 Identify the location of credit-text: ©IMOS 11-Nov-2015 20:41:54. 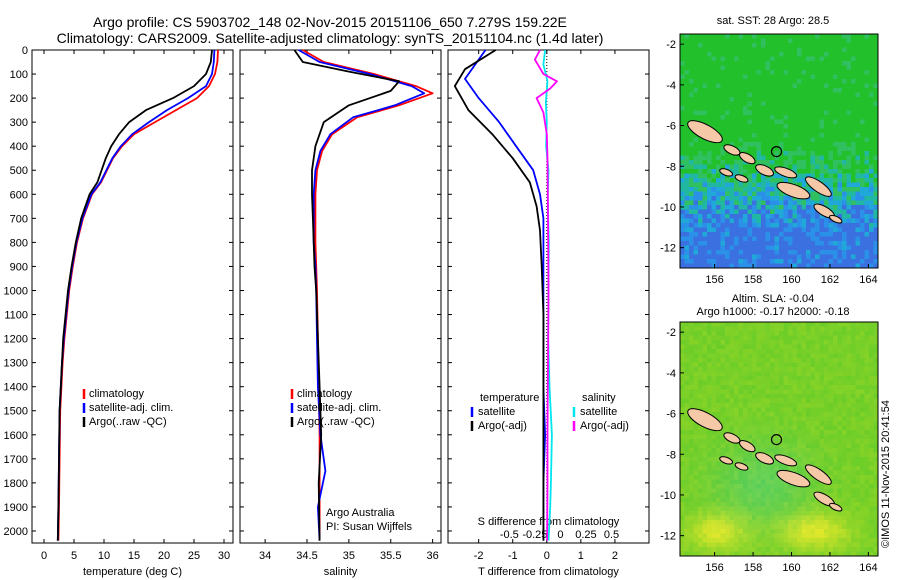
(886, 474).